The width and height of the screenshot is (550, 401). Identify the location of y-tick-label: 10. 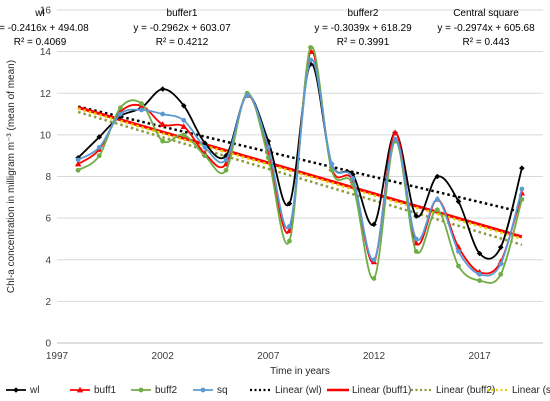
(46, 135).